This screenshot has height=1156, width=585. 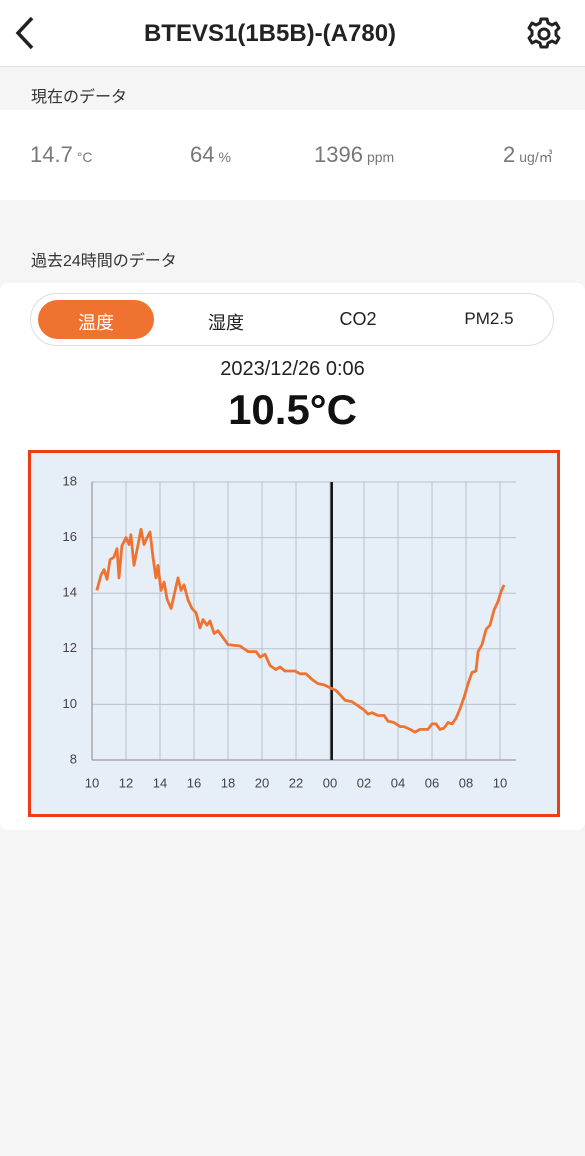 I want to click on y-tick-label: 18, so click(x=70, y=480).